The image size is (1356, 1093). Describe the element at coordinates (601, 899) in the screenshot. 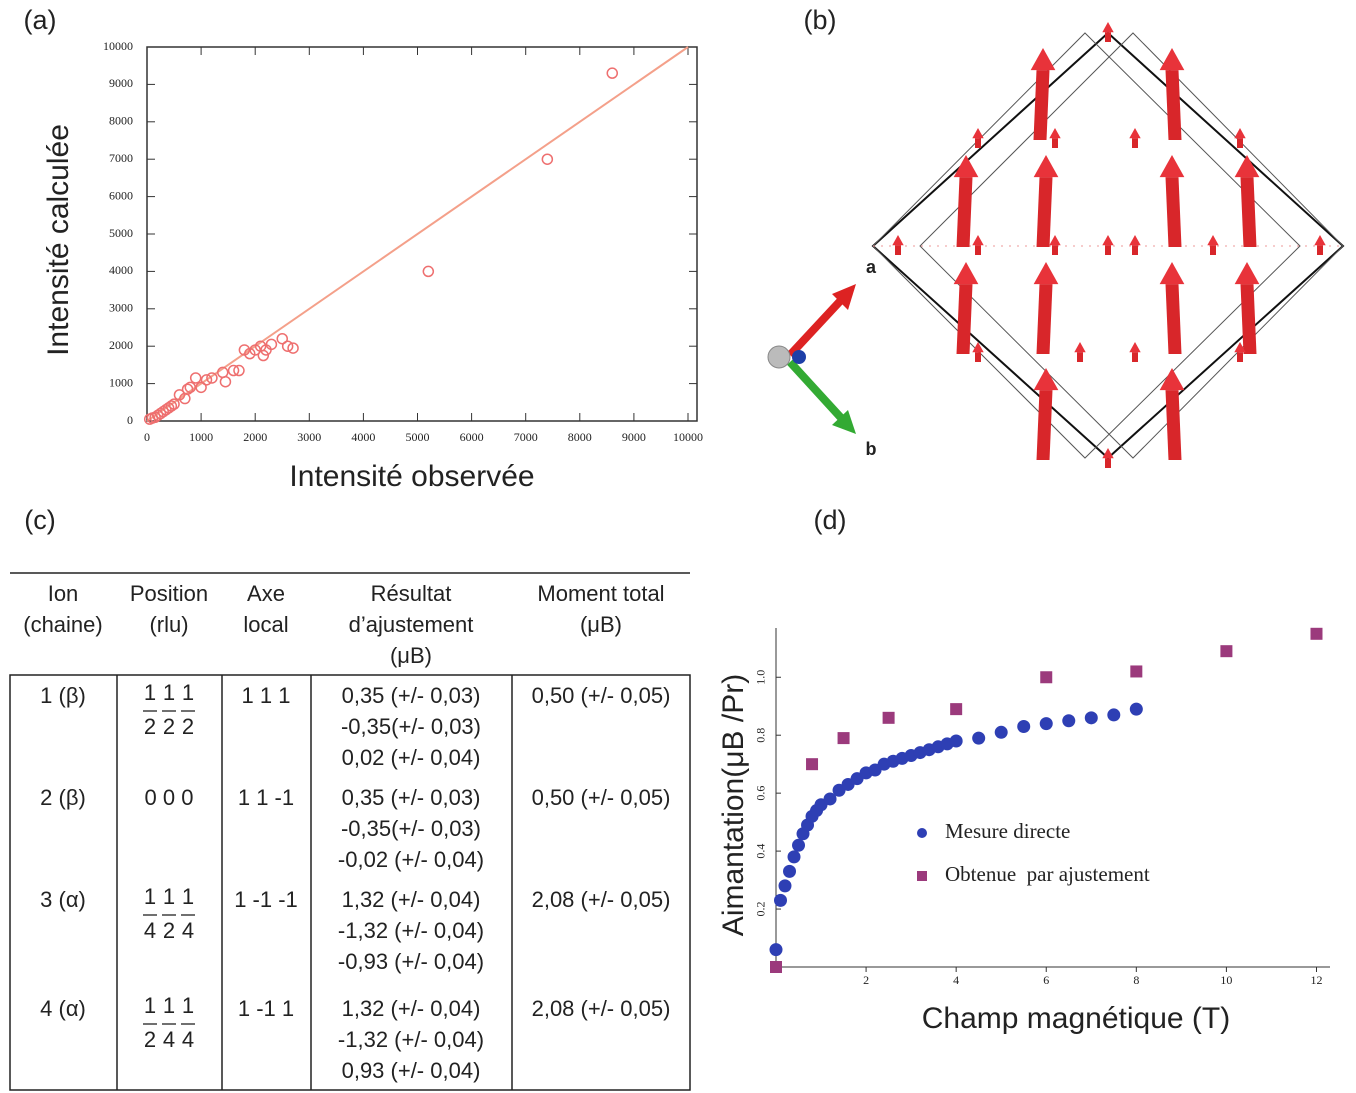

I see `table-cell: 2,08 (+/- 0,05)` at that location.